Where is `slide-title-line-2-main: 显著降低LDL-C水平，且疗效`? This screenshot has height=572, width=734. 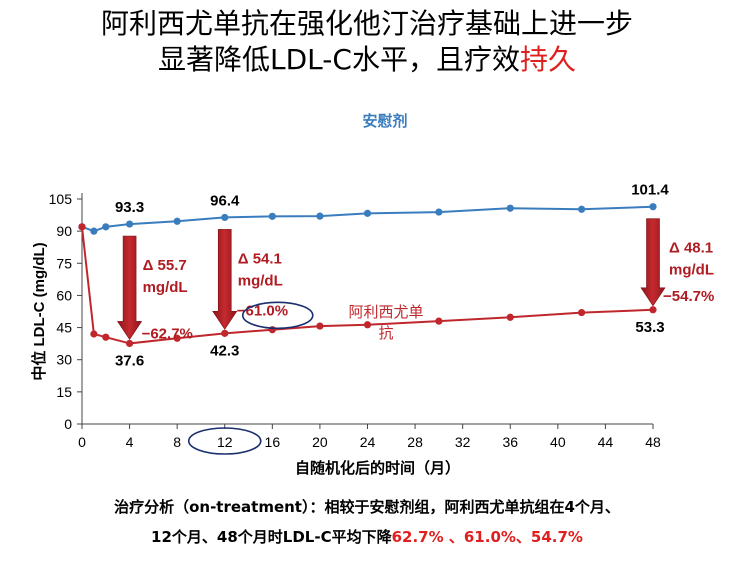
slide-title-line-2-main: 显著降低LDL-C水平，且疗效 is located at coordinates (339, 59).